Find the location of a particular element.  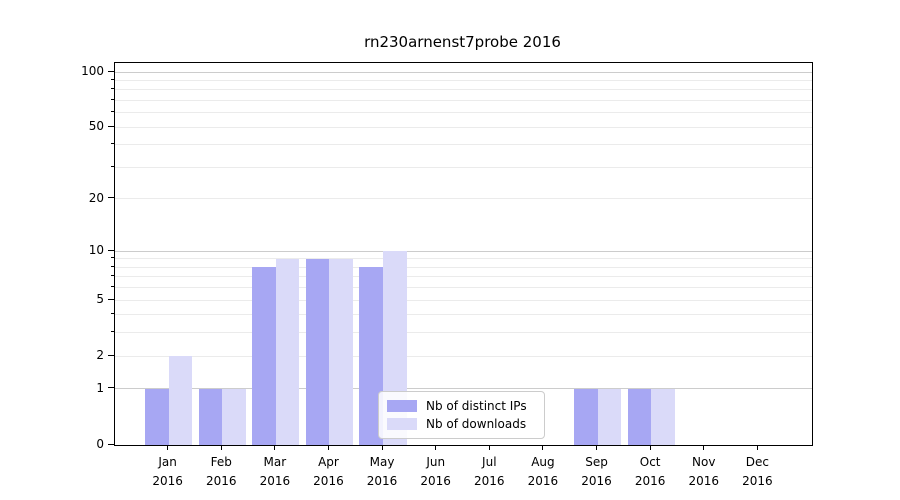

x-tick-month: Jun is located at coordinates (436, 462).